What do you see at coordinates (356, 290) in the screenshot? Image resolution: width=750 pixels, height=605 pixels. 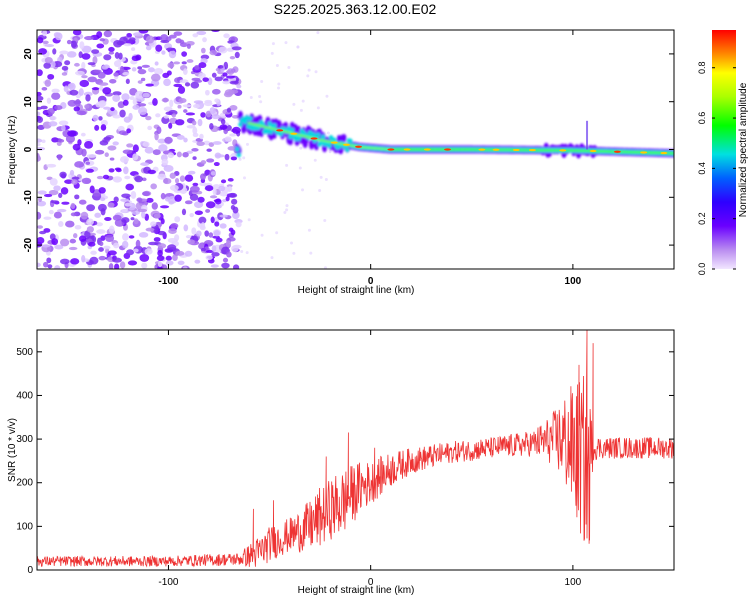 I see `spectrogram-x-axis-label: Height of straight line (km)` at bounding box center [356, 290].